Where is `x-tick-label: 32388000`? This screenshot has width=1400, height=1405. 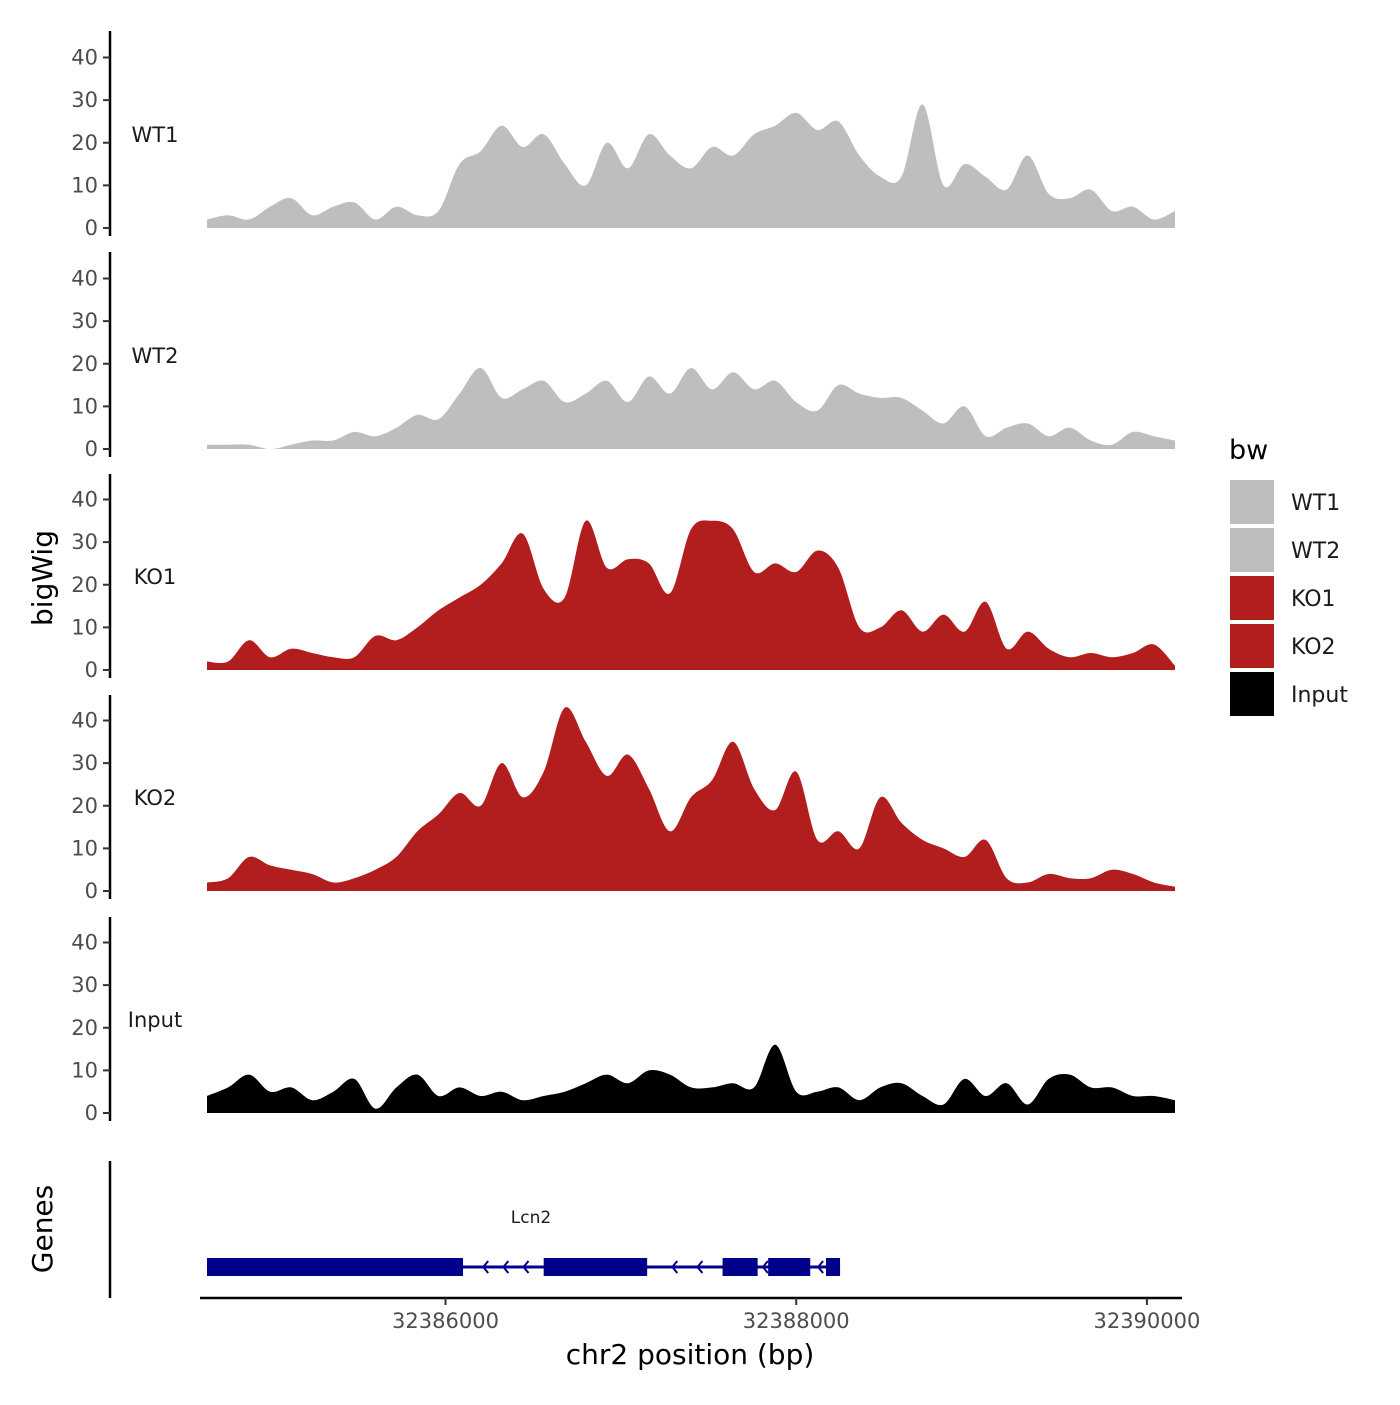
x-tick-label: 32388000 is located at coordinates (796, 1321).